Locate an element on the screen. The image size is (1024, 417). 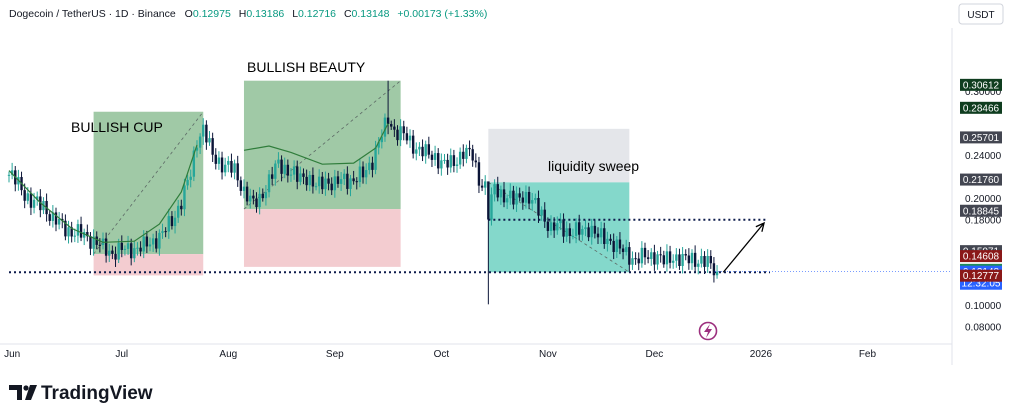
time-tick-label: Sep is located at coordinates (335, 354).